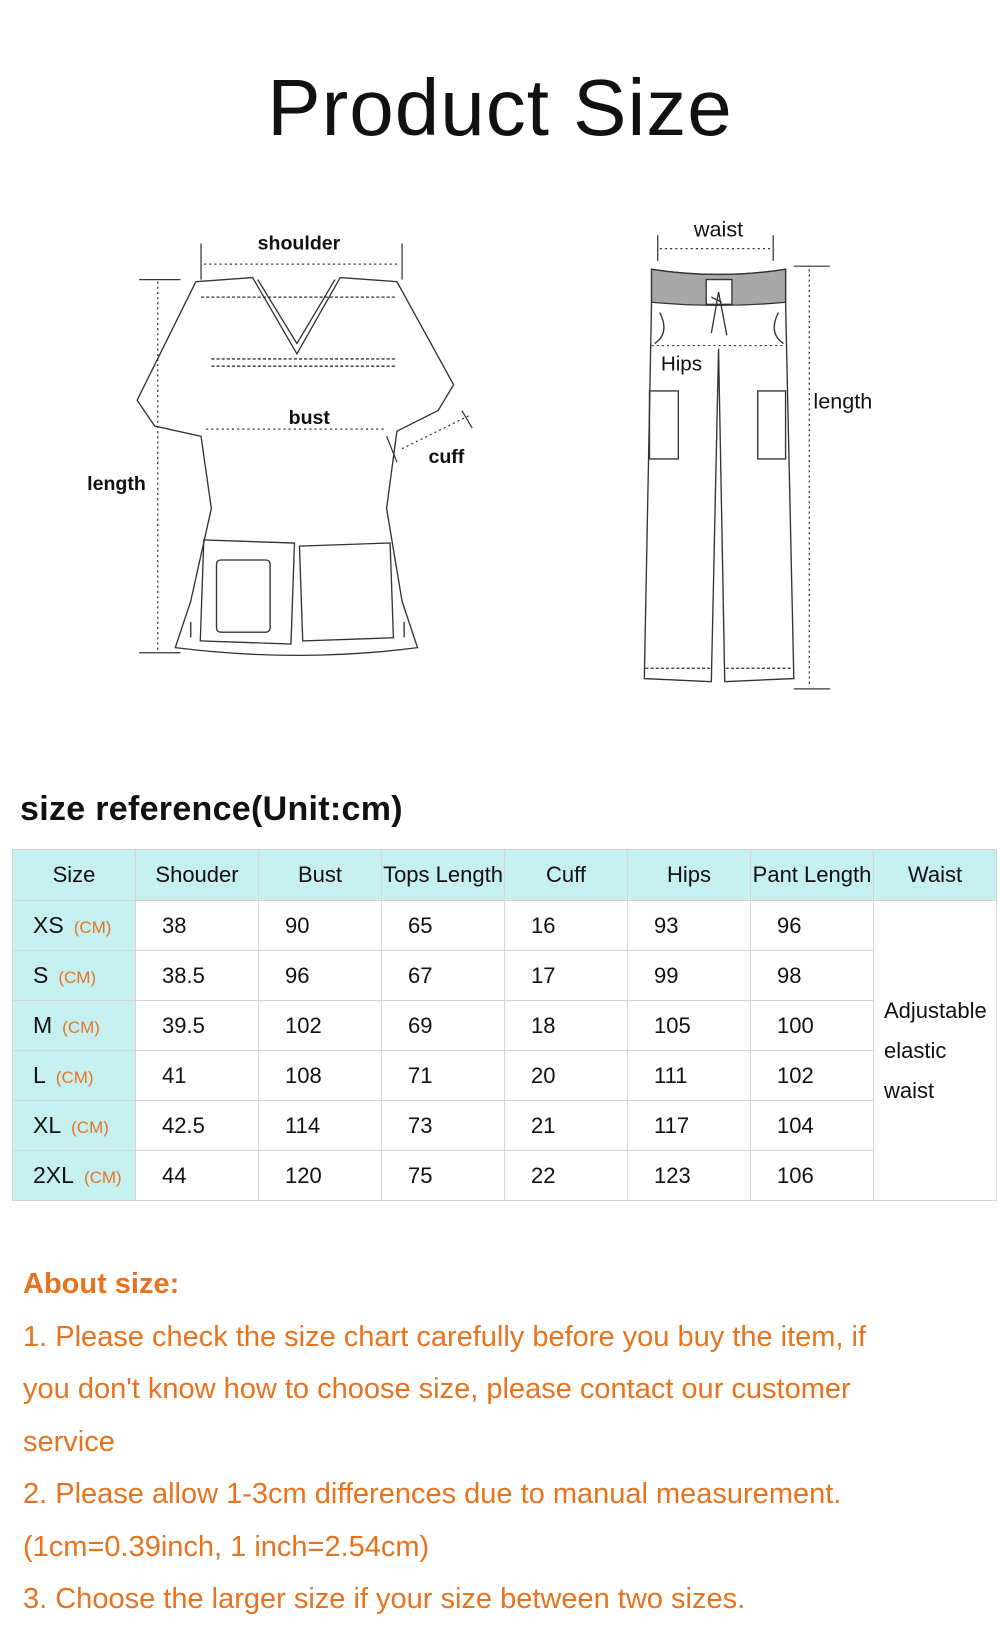  Describe the element at coordinates (443, 1075) in the screenshot. I see `tops-length-cell: 71` at that location.